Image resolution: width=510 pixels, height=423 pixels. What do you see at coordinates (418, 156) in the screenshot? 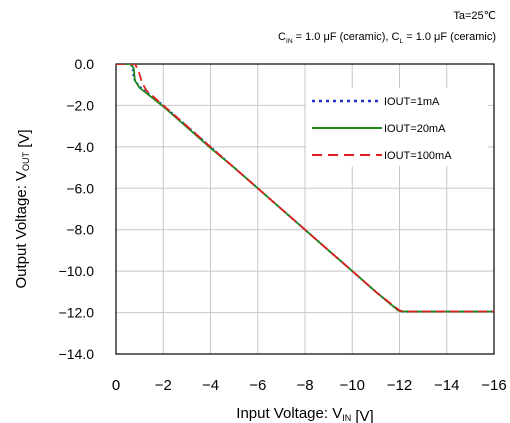
I see `legend-label: IOUT=100mA` at bounding box center [418, 156].